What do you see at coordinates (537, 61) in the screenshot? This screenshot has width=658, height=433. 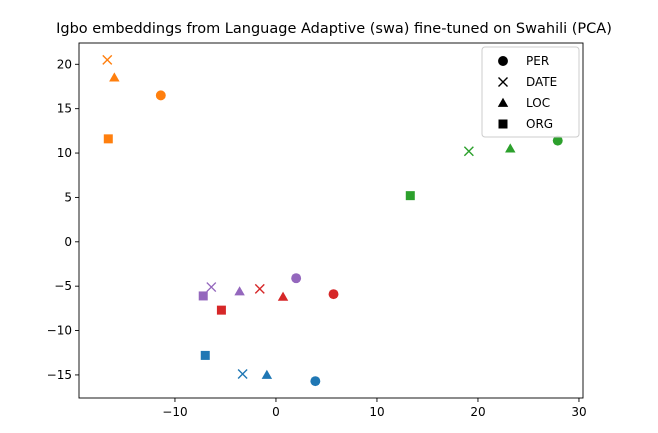 I see `legend-label: PER` at bounding box center [537, 61].